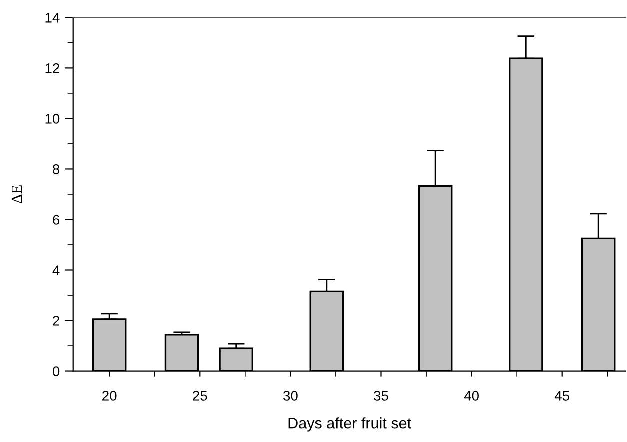 The height and width of the screenshot is (442, 627). I want to click on y-tick-label: 4, so click(56, 271).